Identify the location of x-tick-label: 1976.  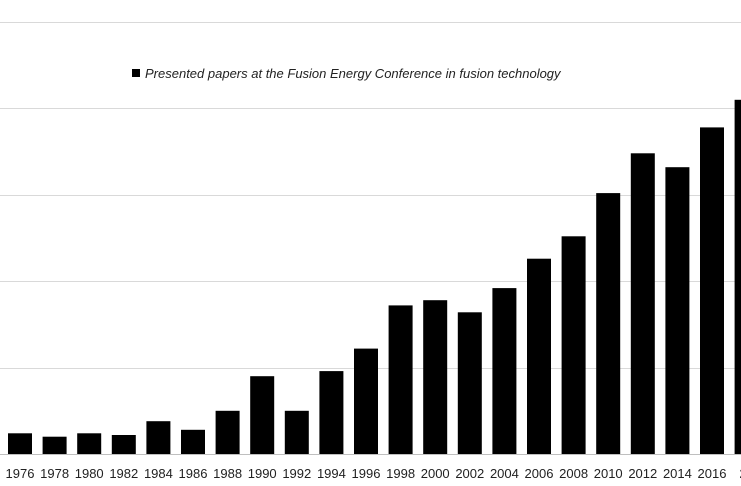
(20, 473).